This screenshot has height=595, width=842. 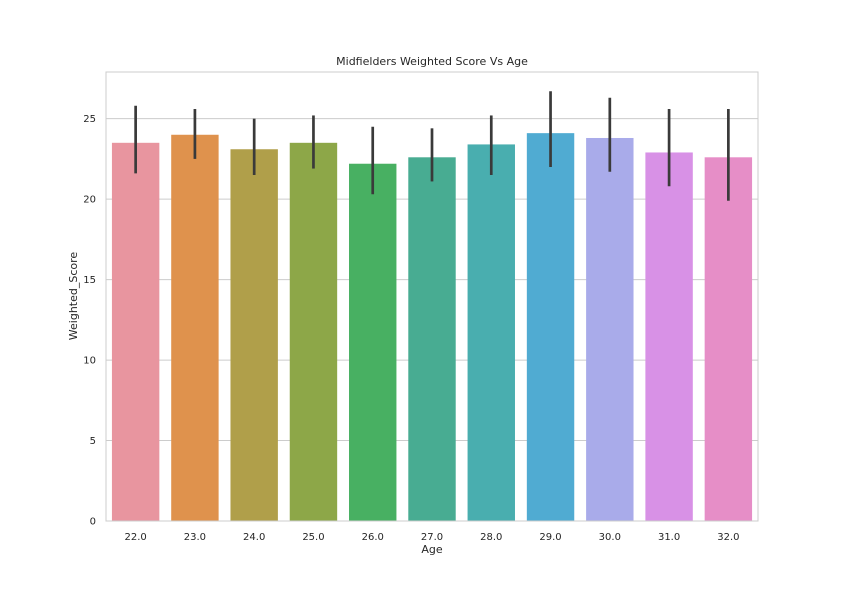 I want to click on x-tick-label: 23.0, so click(x=195, y=537).